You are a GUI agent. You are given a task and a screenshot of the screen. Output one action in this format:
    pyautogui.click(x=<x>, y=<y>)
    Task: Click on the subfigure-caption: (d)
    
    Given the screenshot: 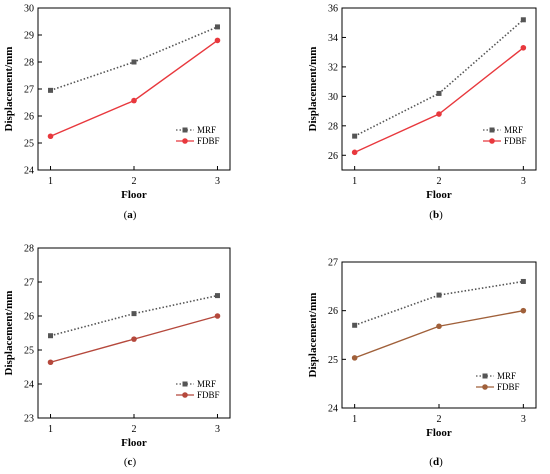 What is the action you would take?
    pyautogui.click(x=436, y=462)
    